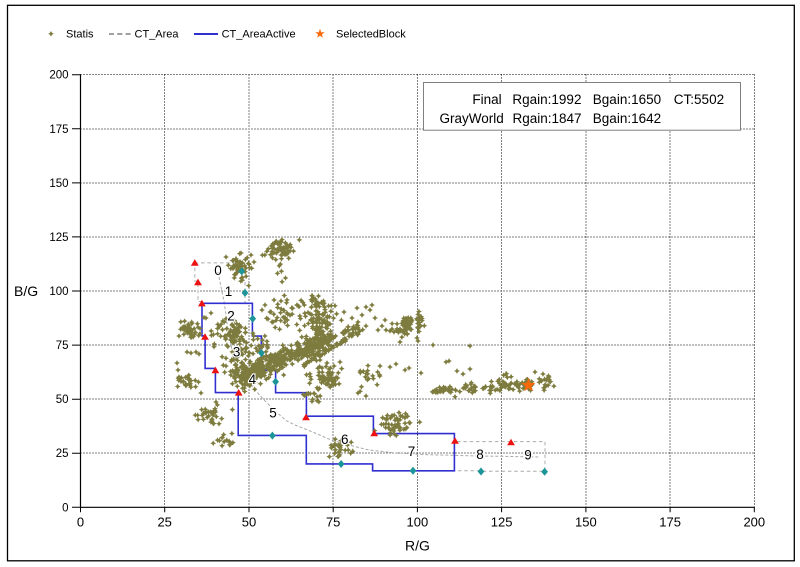 This screenshot has height=567, width=800. Describe the element at coordinates (157, 35) in the screenshot. I see `svg-text: CT_Area` at that location.